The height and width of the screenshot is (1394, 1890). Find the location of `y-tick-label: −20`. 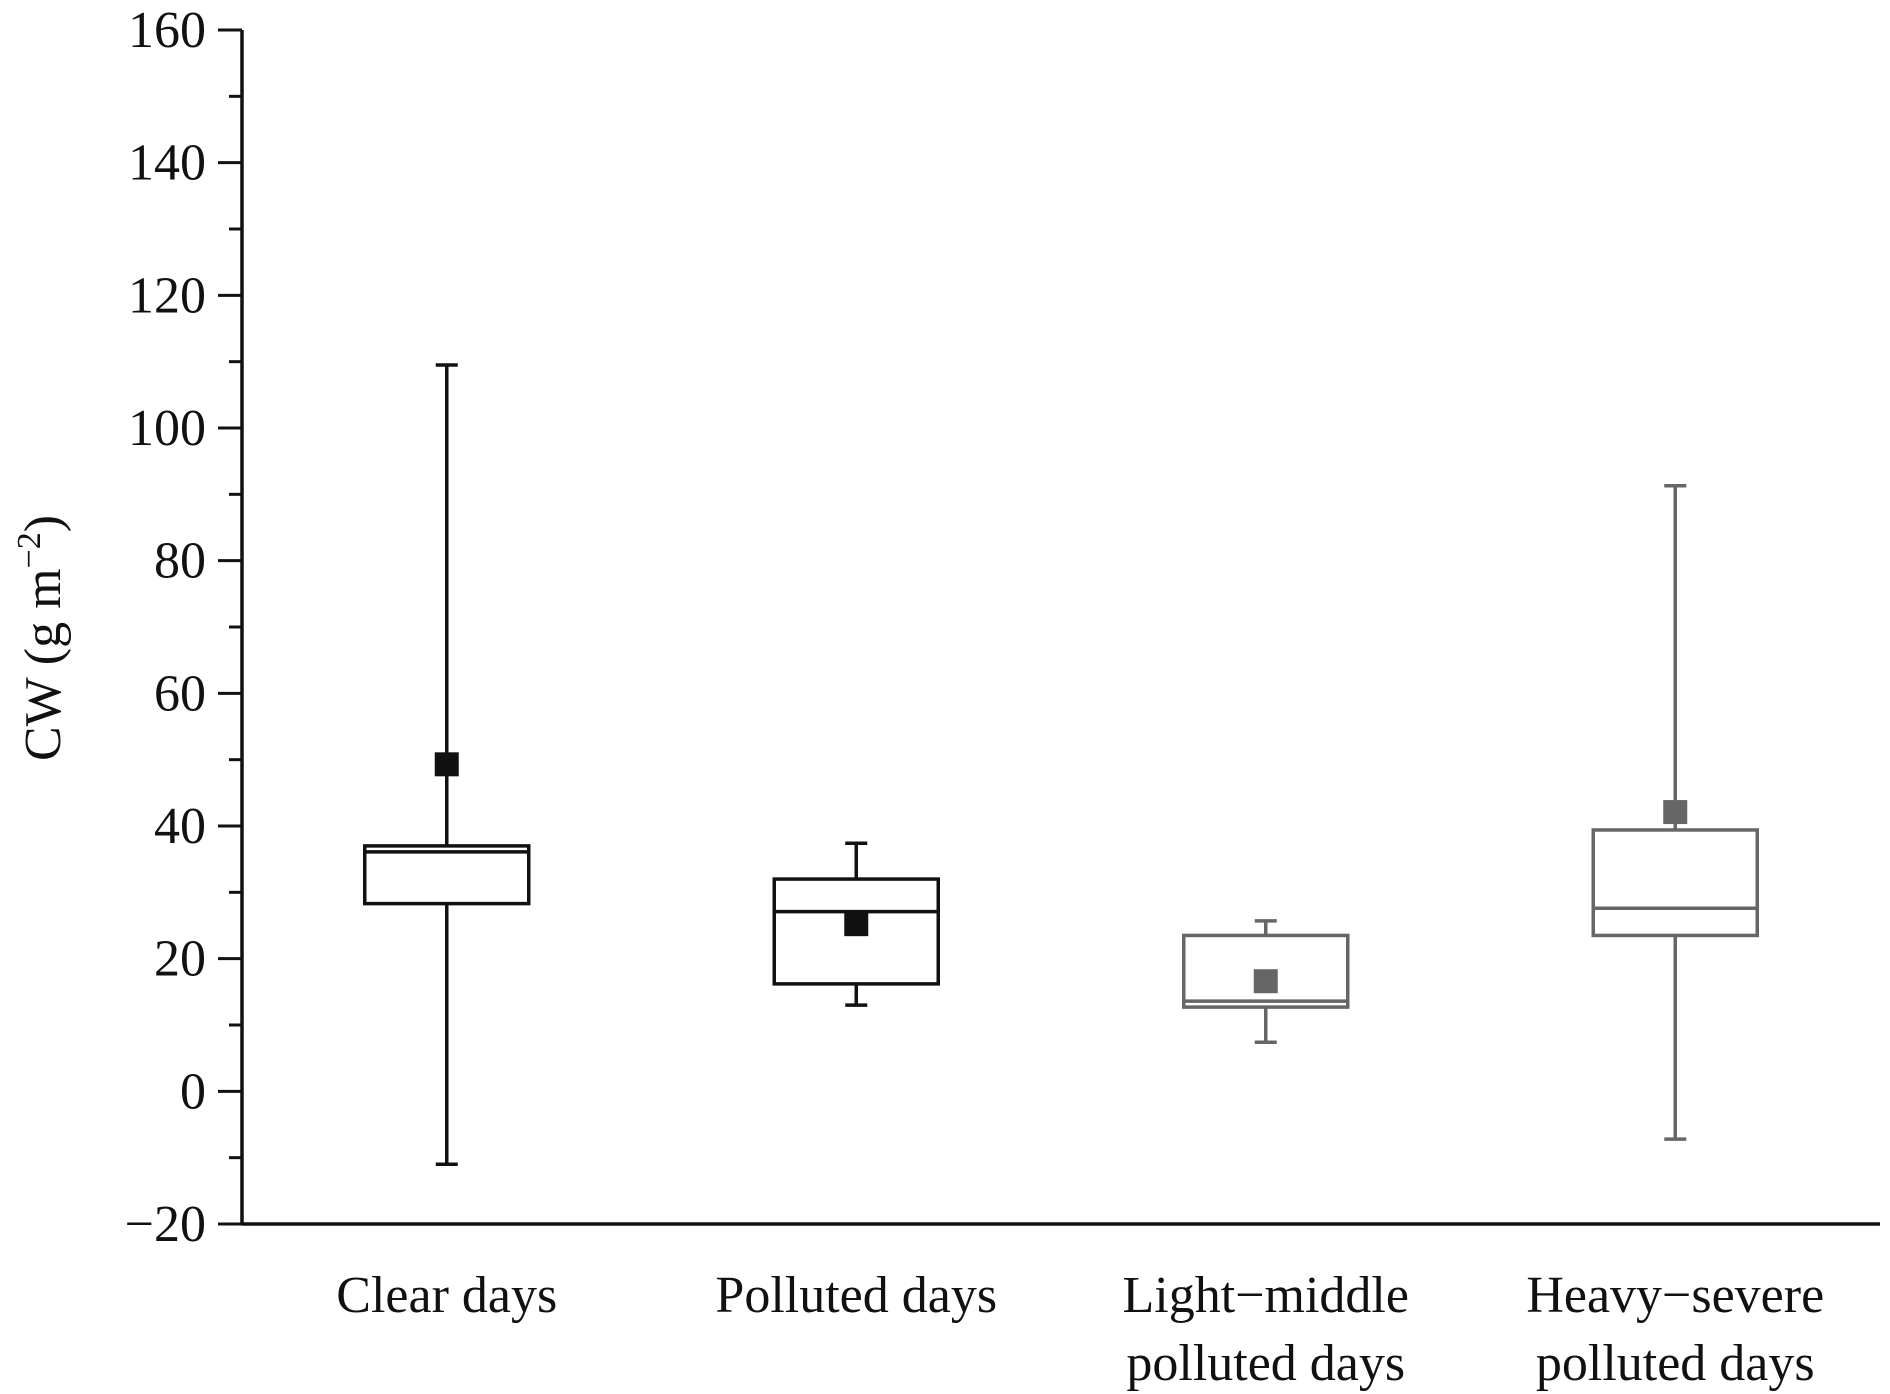

y-tick-label: −20 is located at coordinates (165, 1224).